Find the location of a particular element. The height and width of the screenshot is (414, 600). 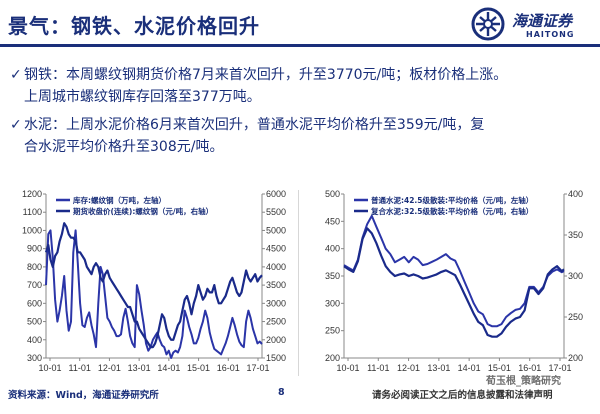

page-title: 景气：钢铁、水泥价格回升 is located at coordinates (134, 26).